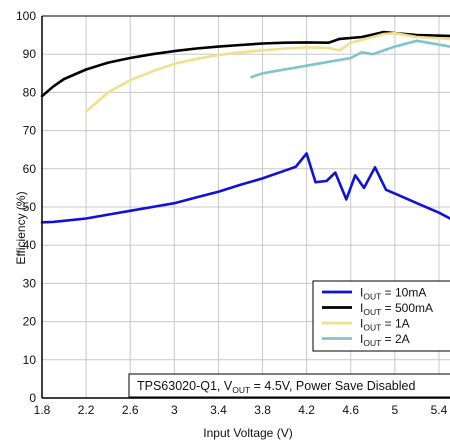 This screenshot has width=450, height=441. Describe the element at coordinates (30, 169) in the screenshot. I see `y-tick-label: 60` at that location.